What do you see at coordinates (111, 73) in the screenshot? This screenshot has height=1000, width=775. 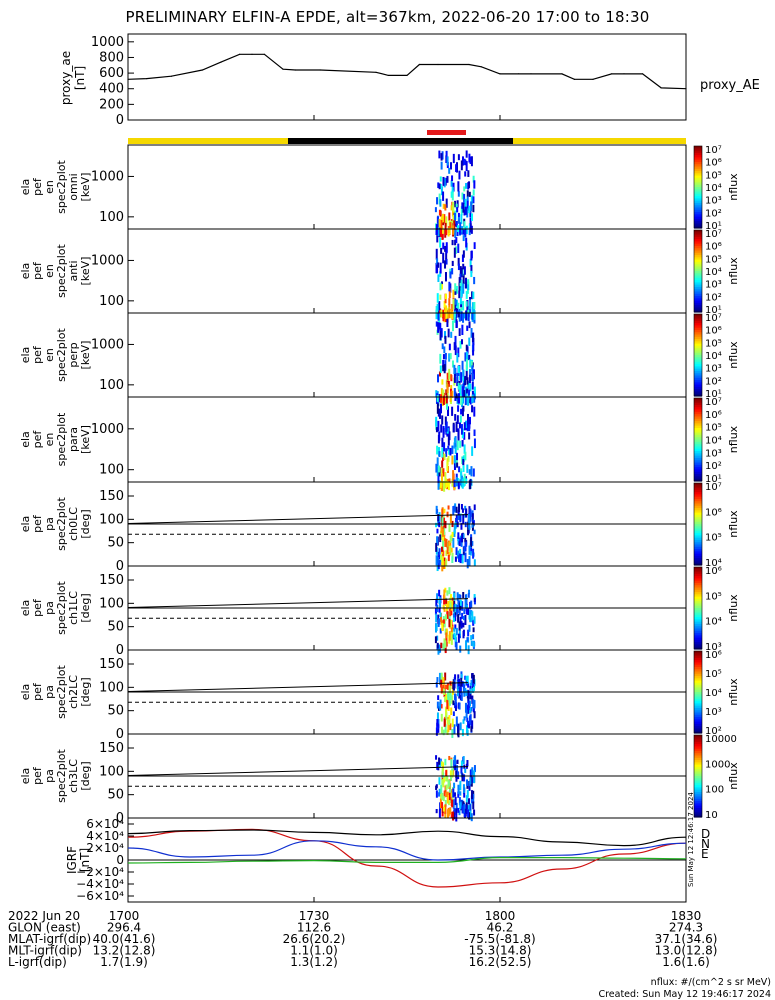 I see `proxy-ae-ytick-label: 600` at bounding box center [111, 73].